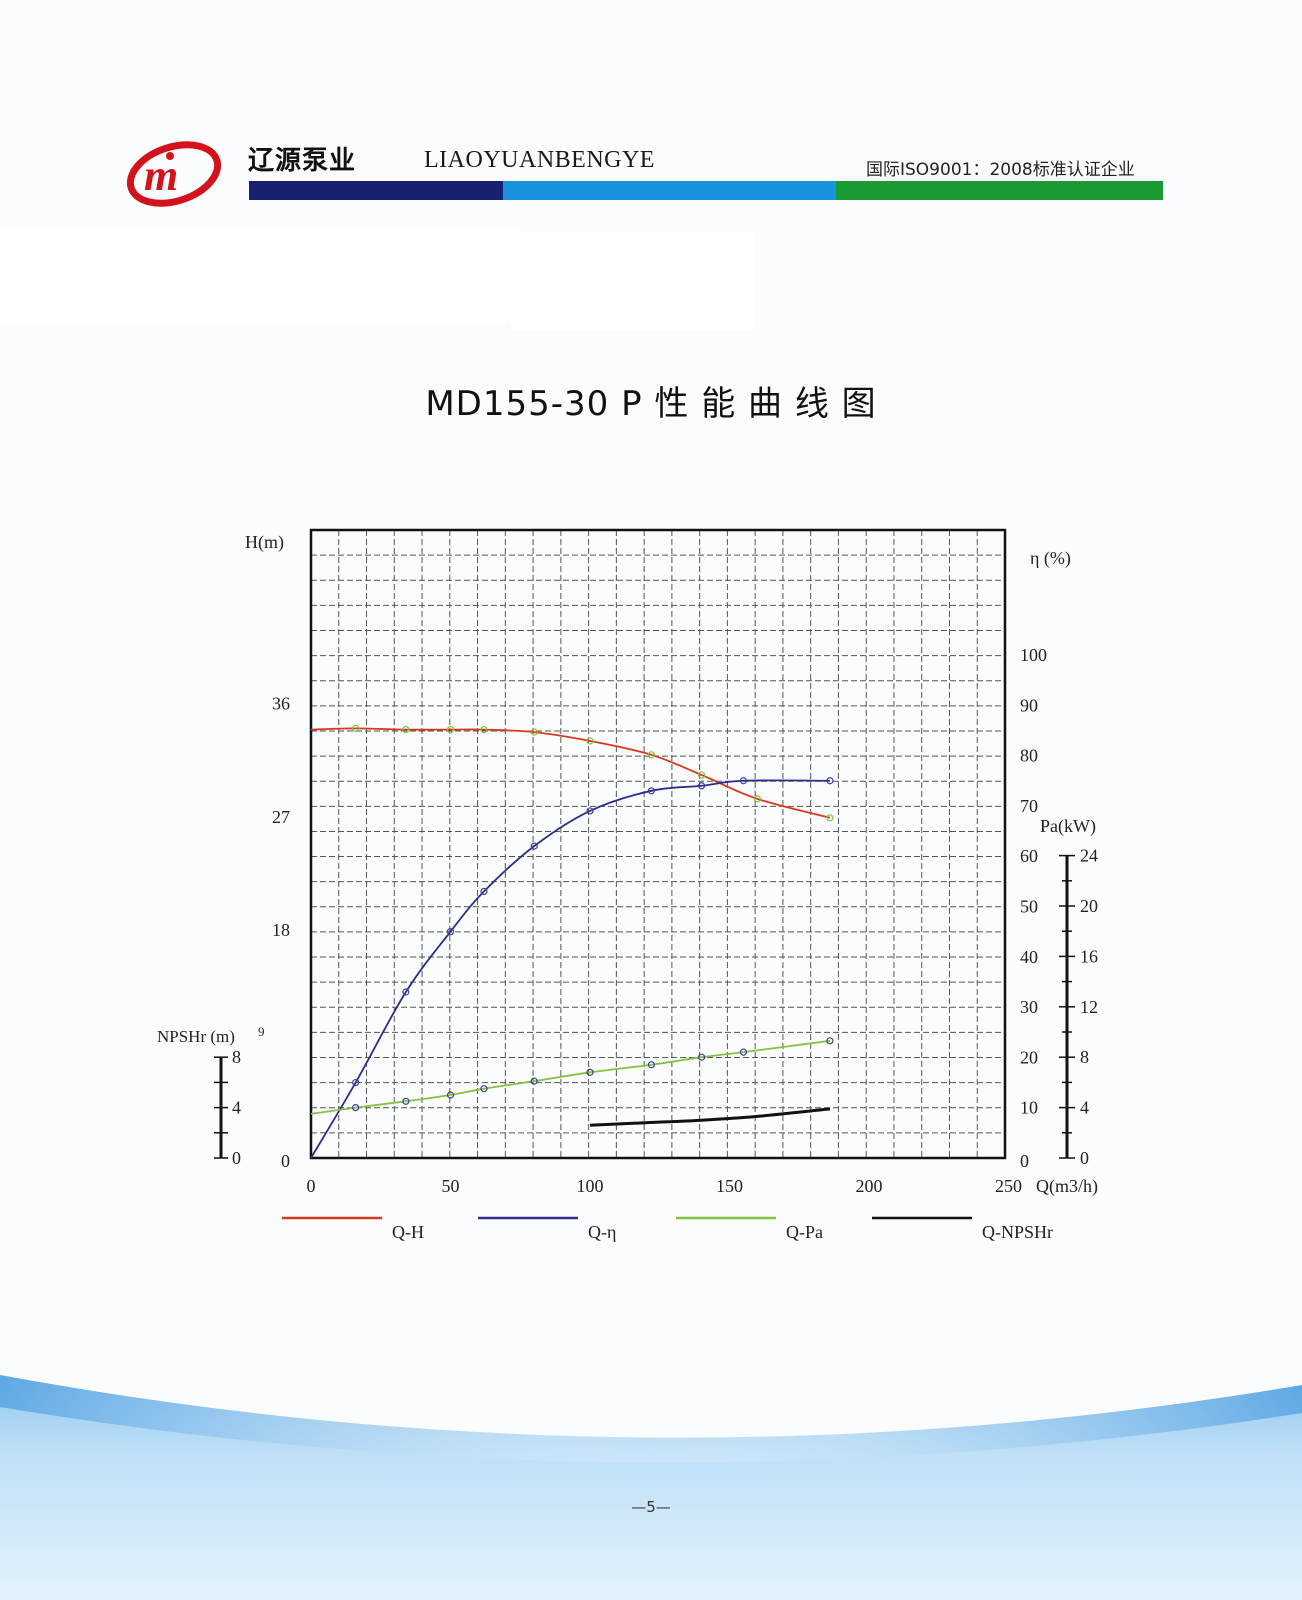  I want to click on pa-tick-label: 0, so click(1084, 1158).